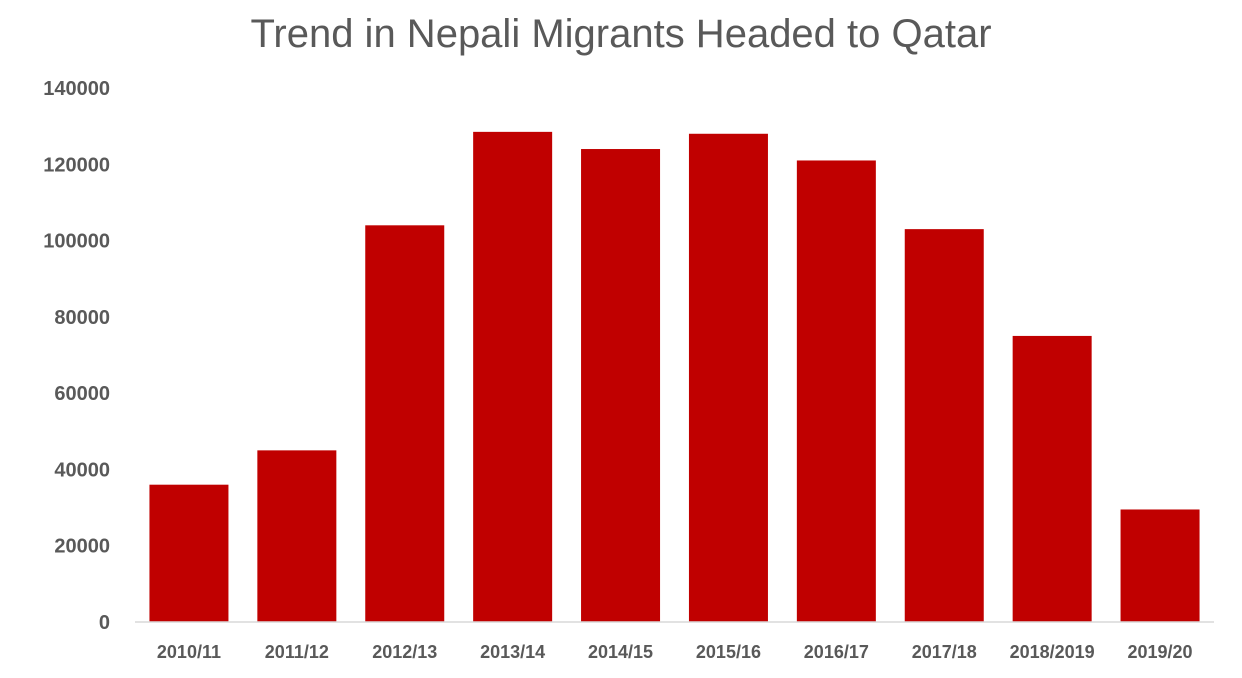  Describe the element at coordinates (76, 89) in the screenshot. I see `y-tick-label: 140000` at that location.